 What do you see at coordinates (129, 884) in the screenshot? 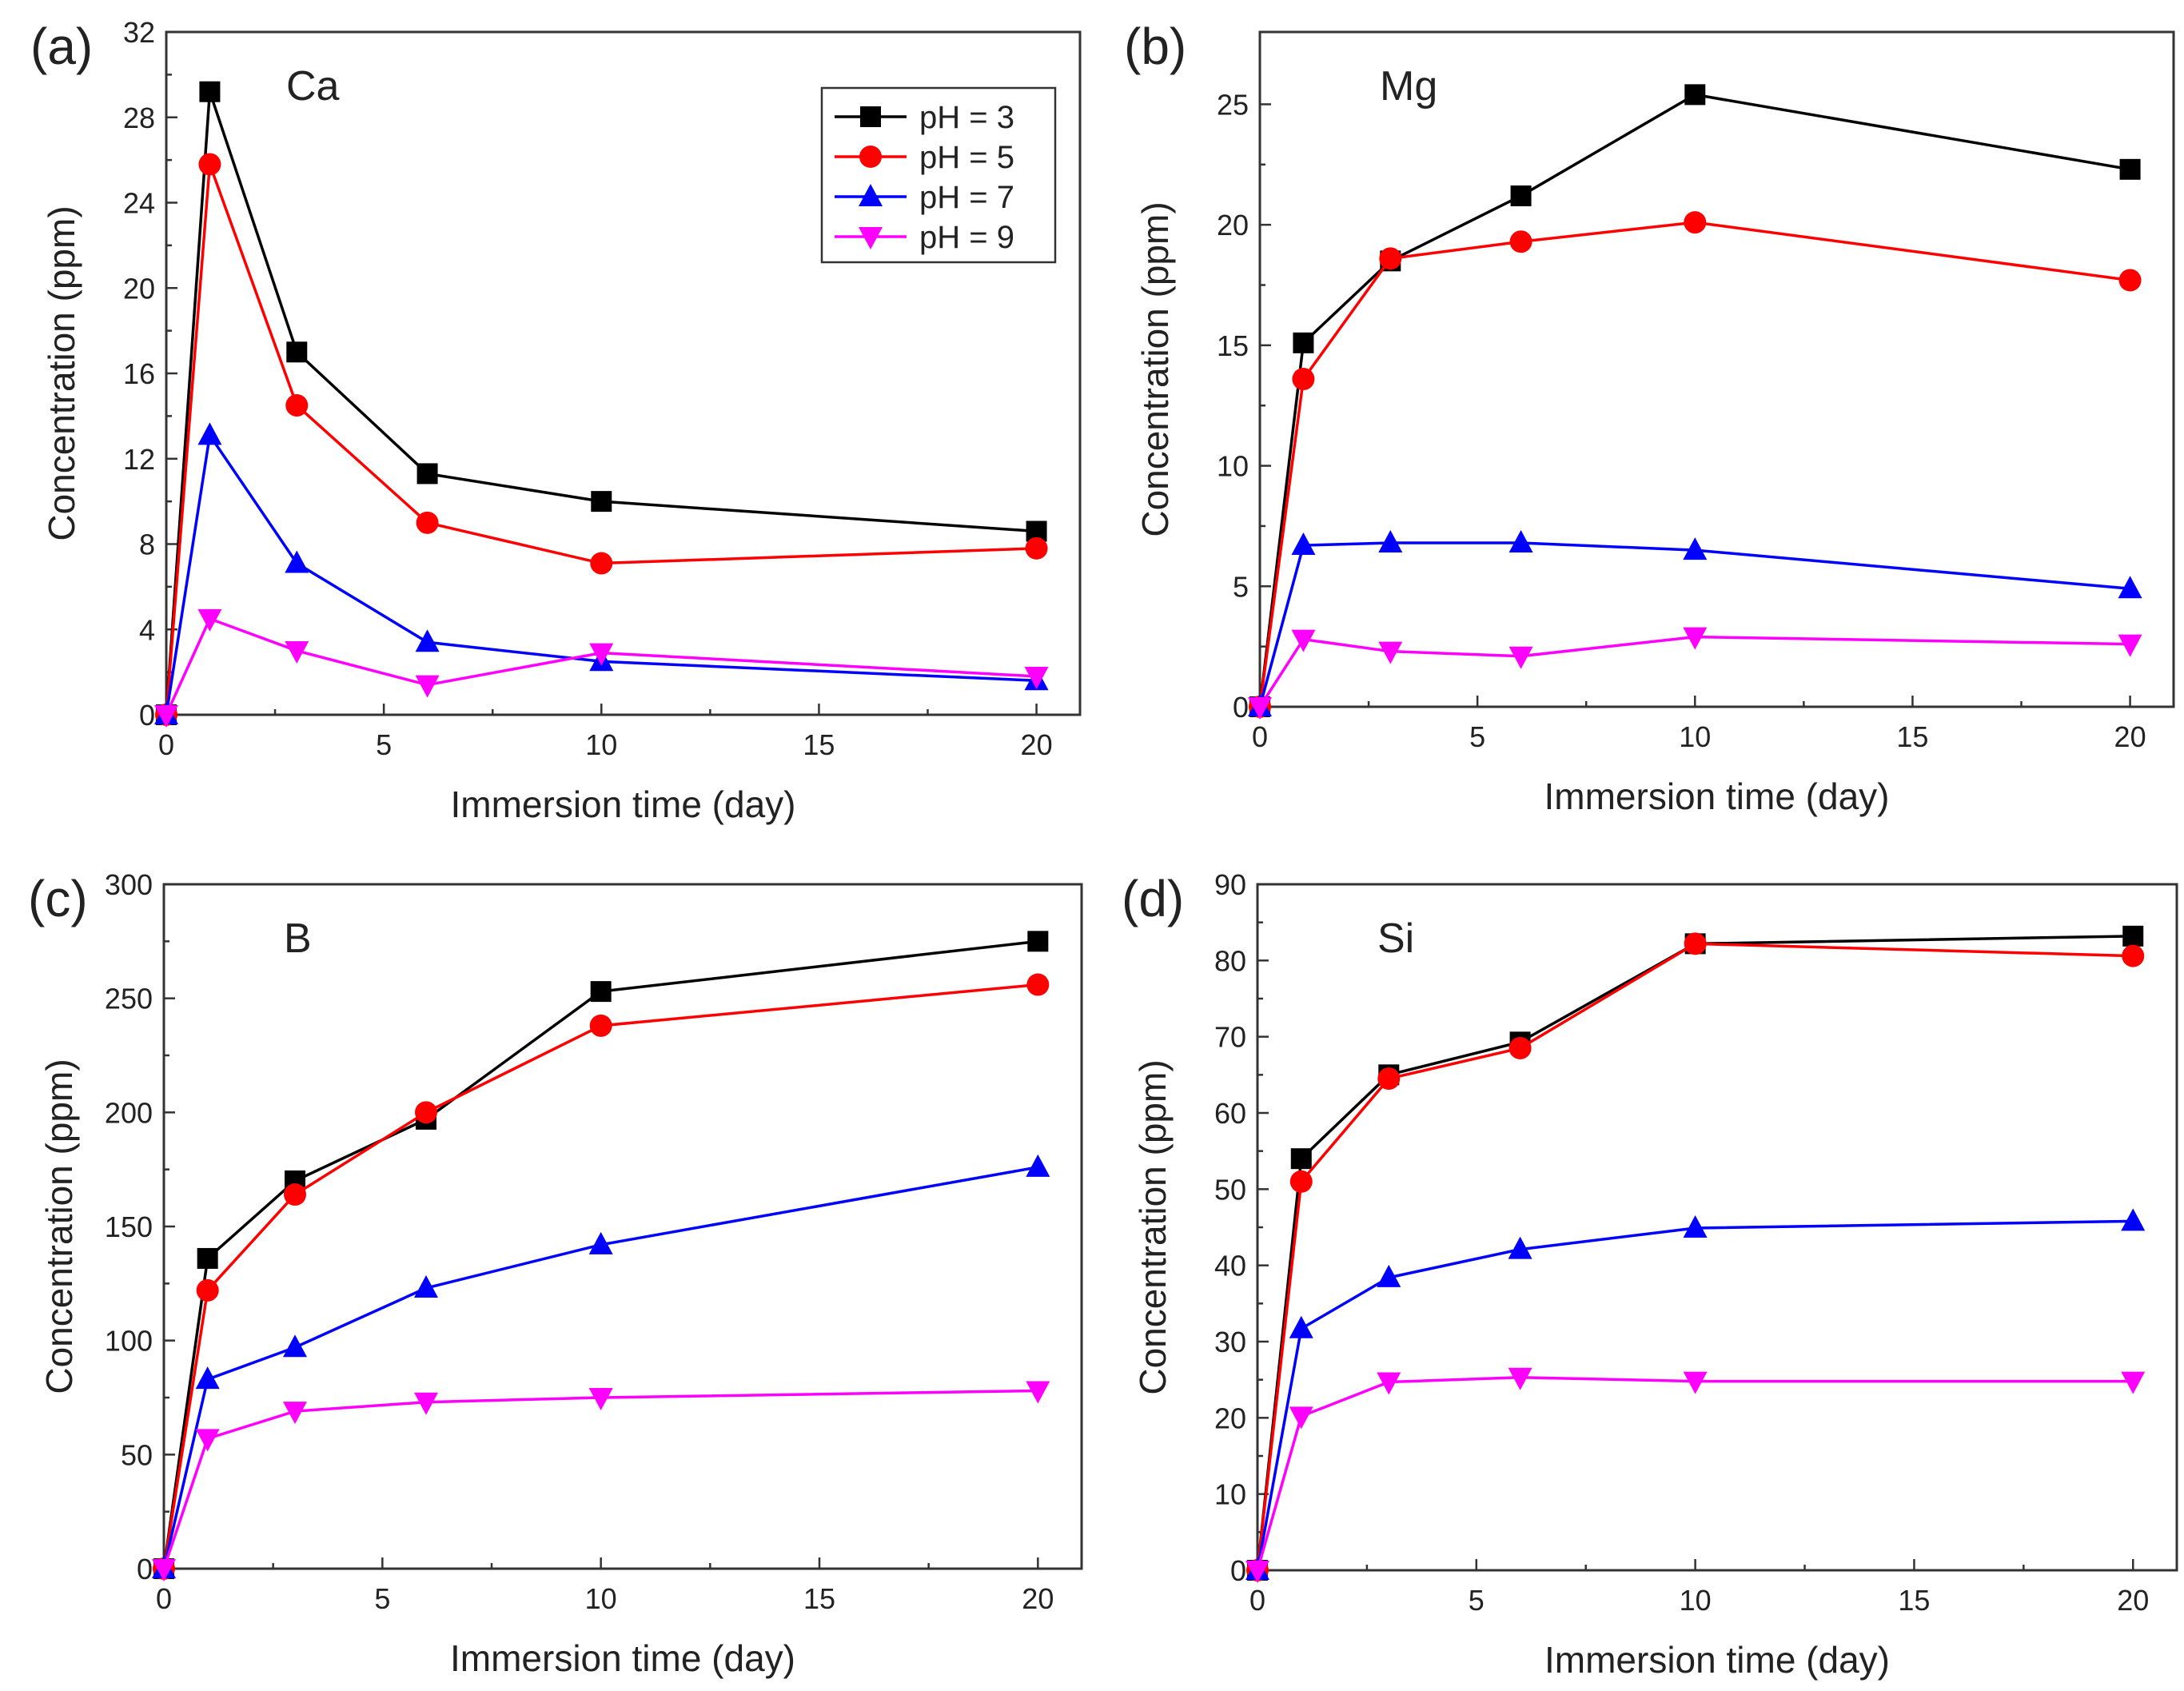
I see `y-tick-label: 300` at bounding box center [129, 884].